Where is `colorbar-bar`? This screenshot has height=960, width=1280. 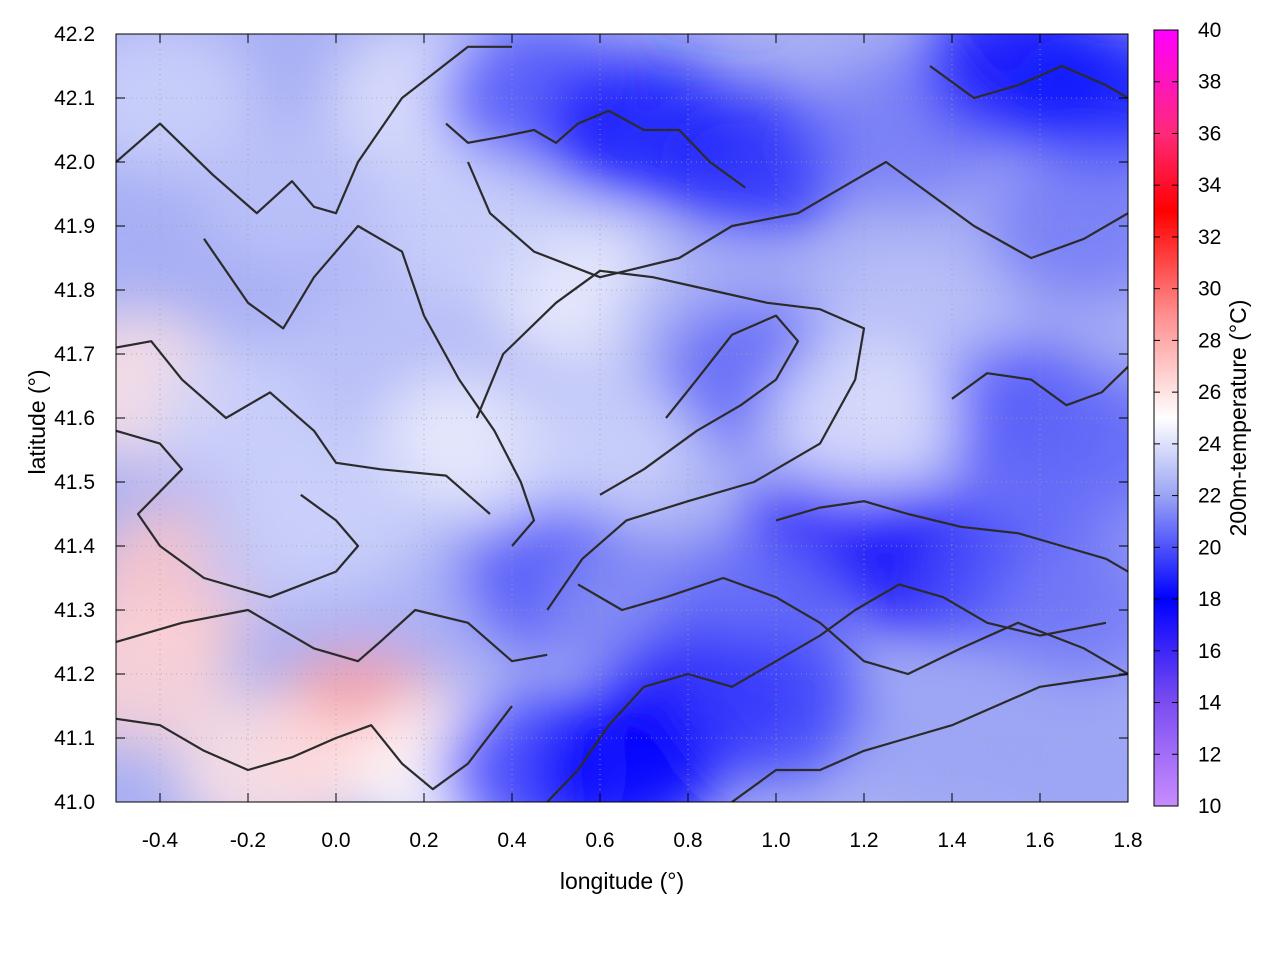 colorbar-bar is located at coordinates (1166, 418).